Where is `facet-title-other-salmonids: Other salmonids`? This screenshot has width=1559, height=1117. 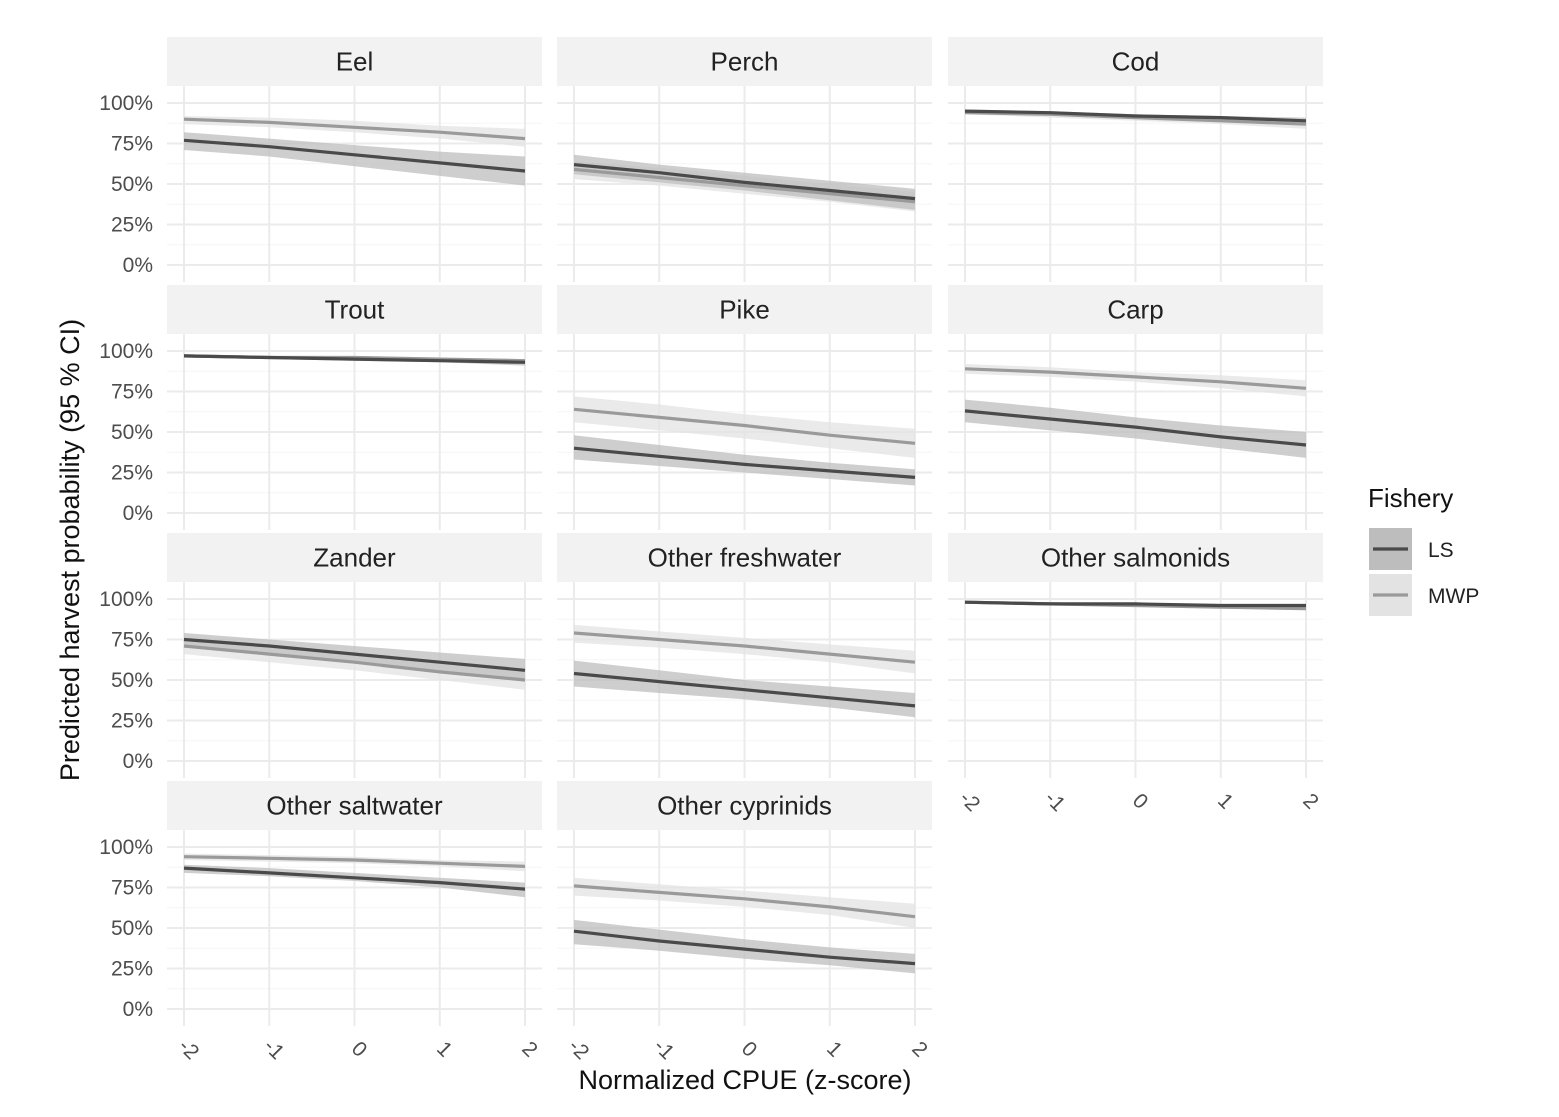
facet-title-other-salmonids: Other salmonids is located at coordinates (1135, 558).